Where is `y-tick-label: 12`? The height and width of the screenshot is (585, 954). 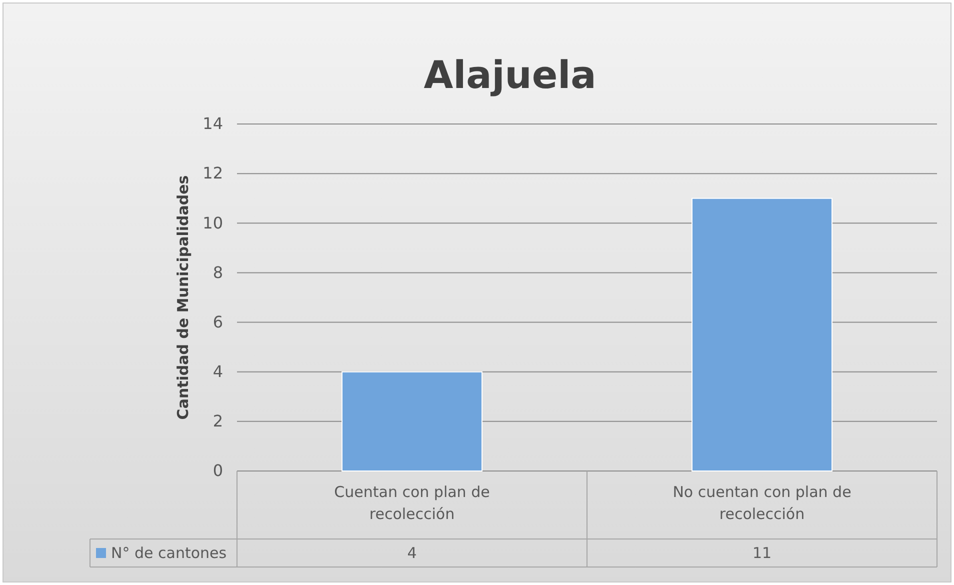 y-tick-label: 12 is located at coordinates (212, 173).